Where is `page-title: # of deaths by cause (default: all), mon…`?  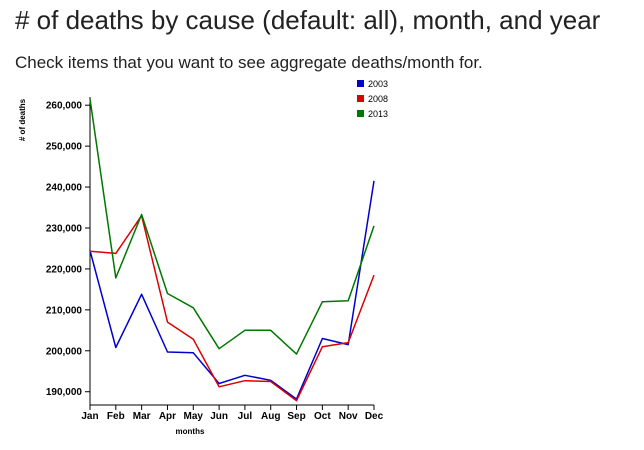
page-title: # of deaths by cause (default: all), mon… is located at coordinates (308, 20).